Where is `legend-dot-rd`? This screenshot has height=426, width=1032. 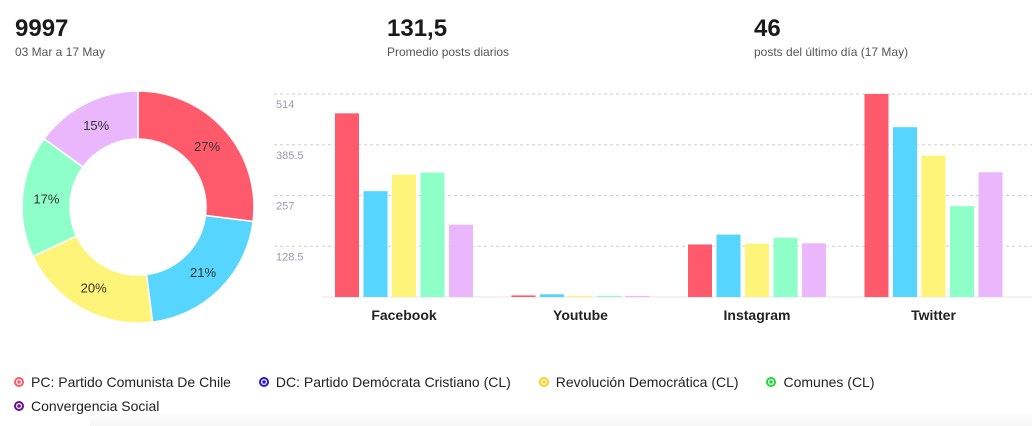
legend-dot-rd is located at coordinates (543, 382).